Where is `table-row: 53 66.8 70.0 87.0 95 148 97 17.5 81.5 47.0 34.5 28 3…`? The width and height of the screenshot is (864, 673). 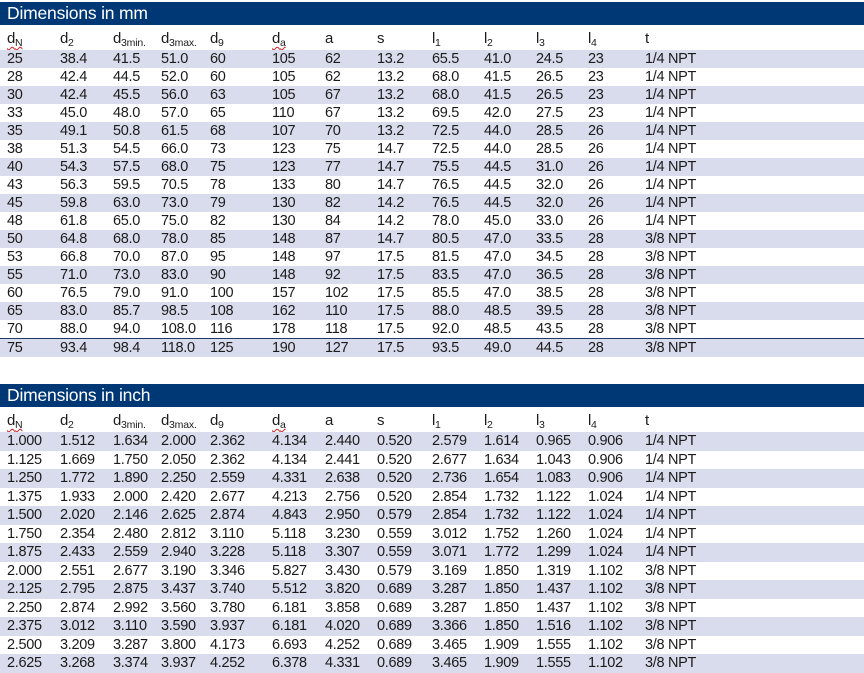 table-row: 53 66.8 70.0 87.0 95 148 97 17.5 81.5 47.0 34.5 28 3… is located at coordinates (432, 257).